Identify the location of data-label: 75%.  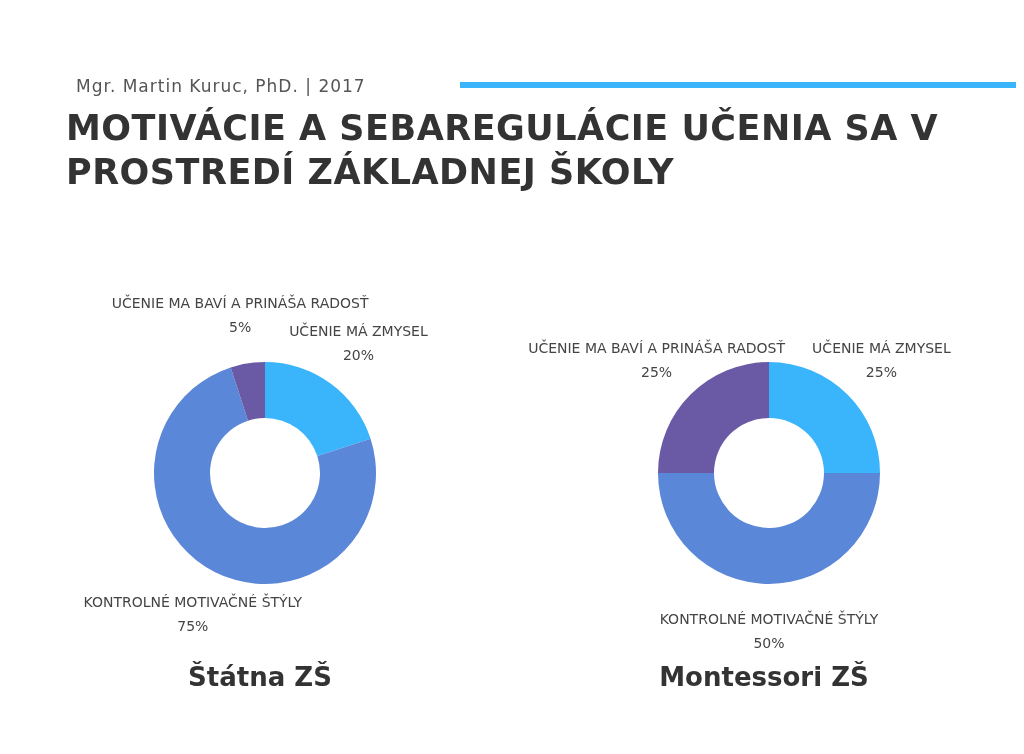
(193, 625).